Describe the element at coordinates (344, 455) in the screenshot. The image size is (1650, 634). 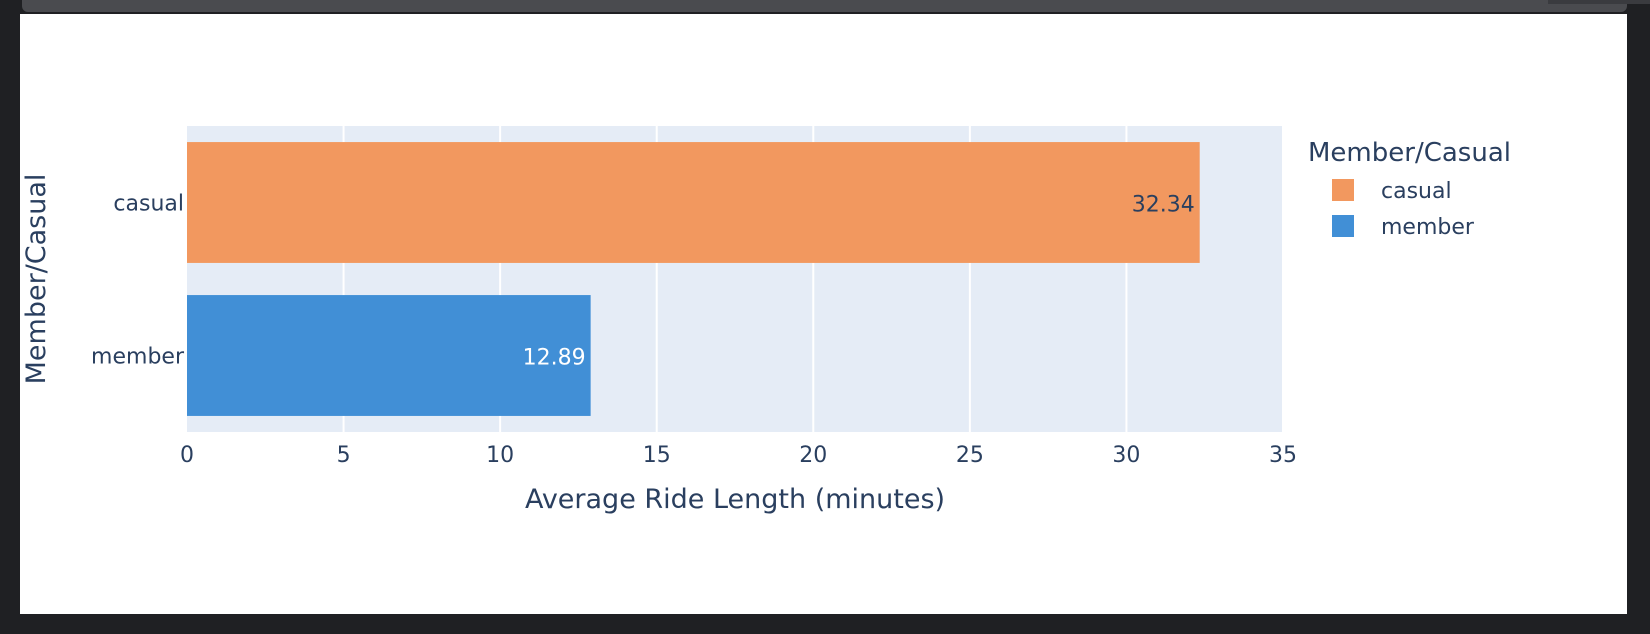
I see `x-tick-label: 5` at that location.